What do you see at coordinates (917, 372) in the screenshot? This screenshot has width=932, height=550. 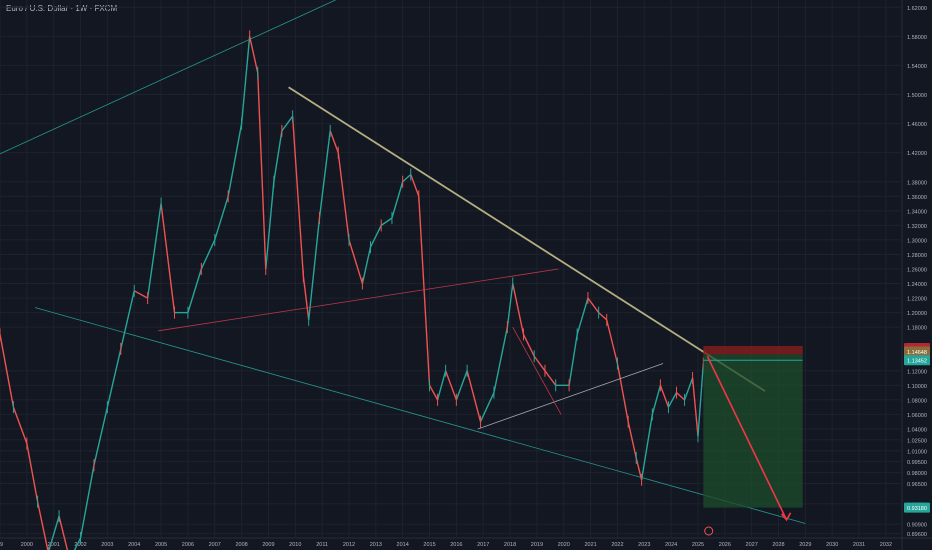 I see `y-tick-label: 1.12000` at bounding box center [917, 372].